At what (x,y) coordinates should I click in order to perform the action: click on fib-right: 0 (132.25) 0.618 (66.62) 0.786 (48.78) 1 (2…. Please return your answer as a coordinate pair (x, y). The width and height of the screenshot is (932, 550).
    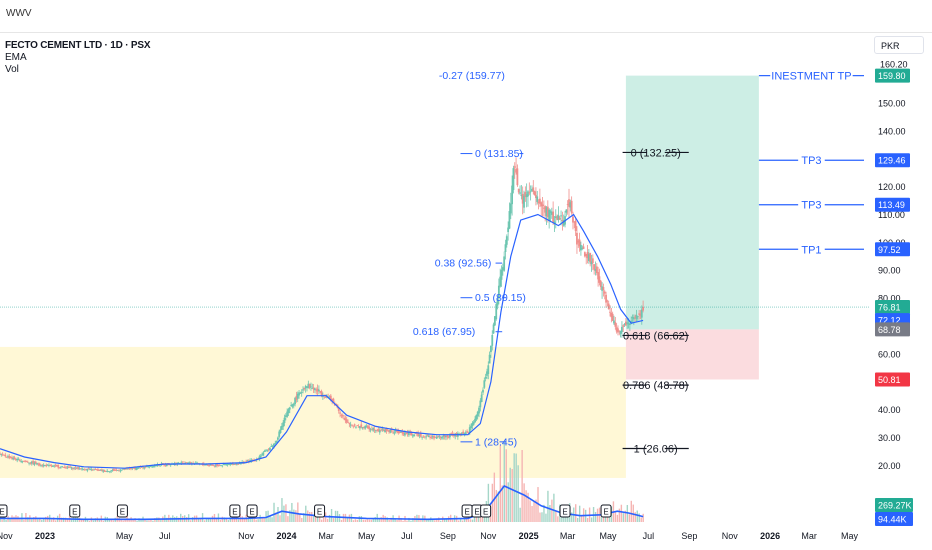
    Looking at the image, I should click on (655, 301).